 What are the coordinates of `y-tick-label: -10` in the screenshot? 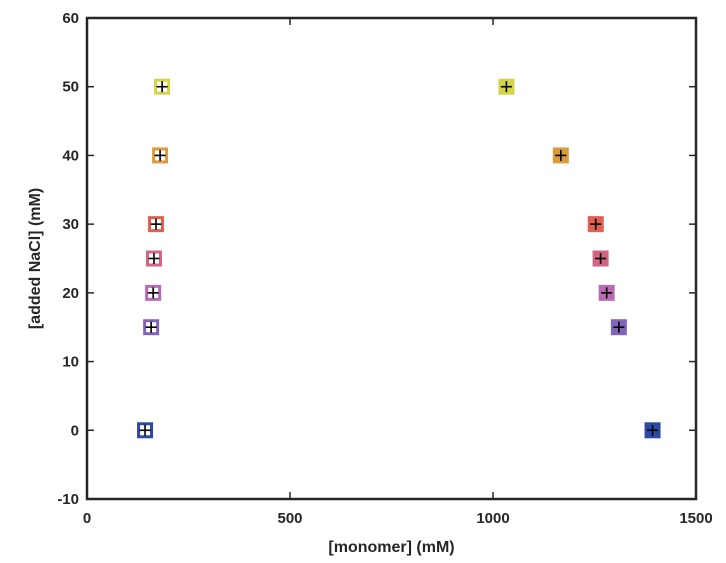 It's located at (68, 499).